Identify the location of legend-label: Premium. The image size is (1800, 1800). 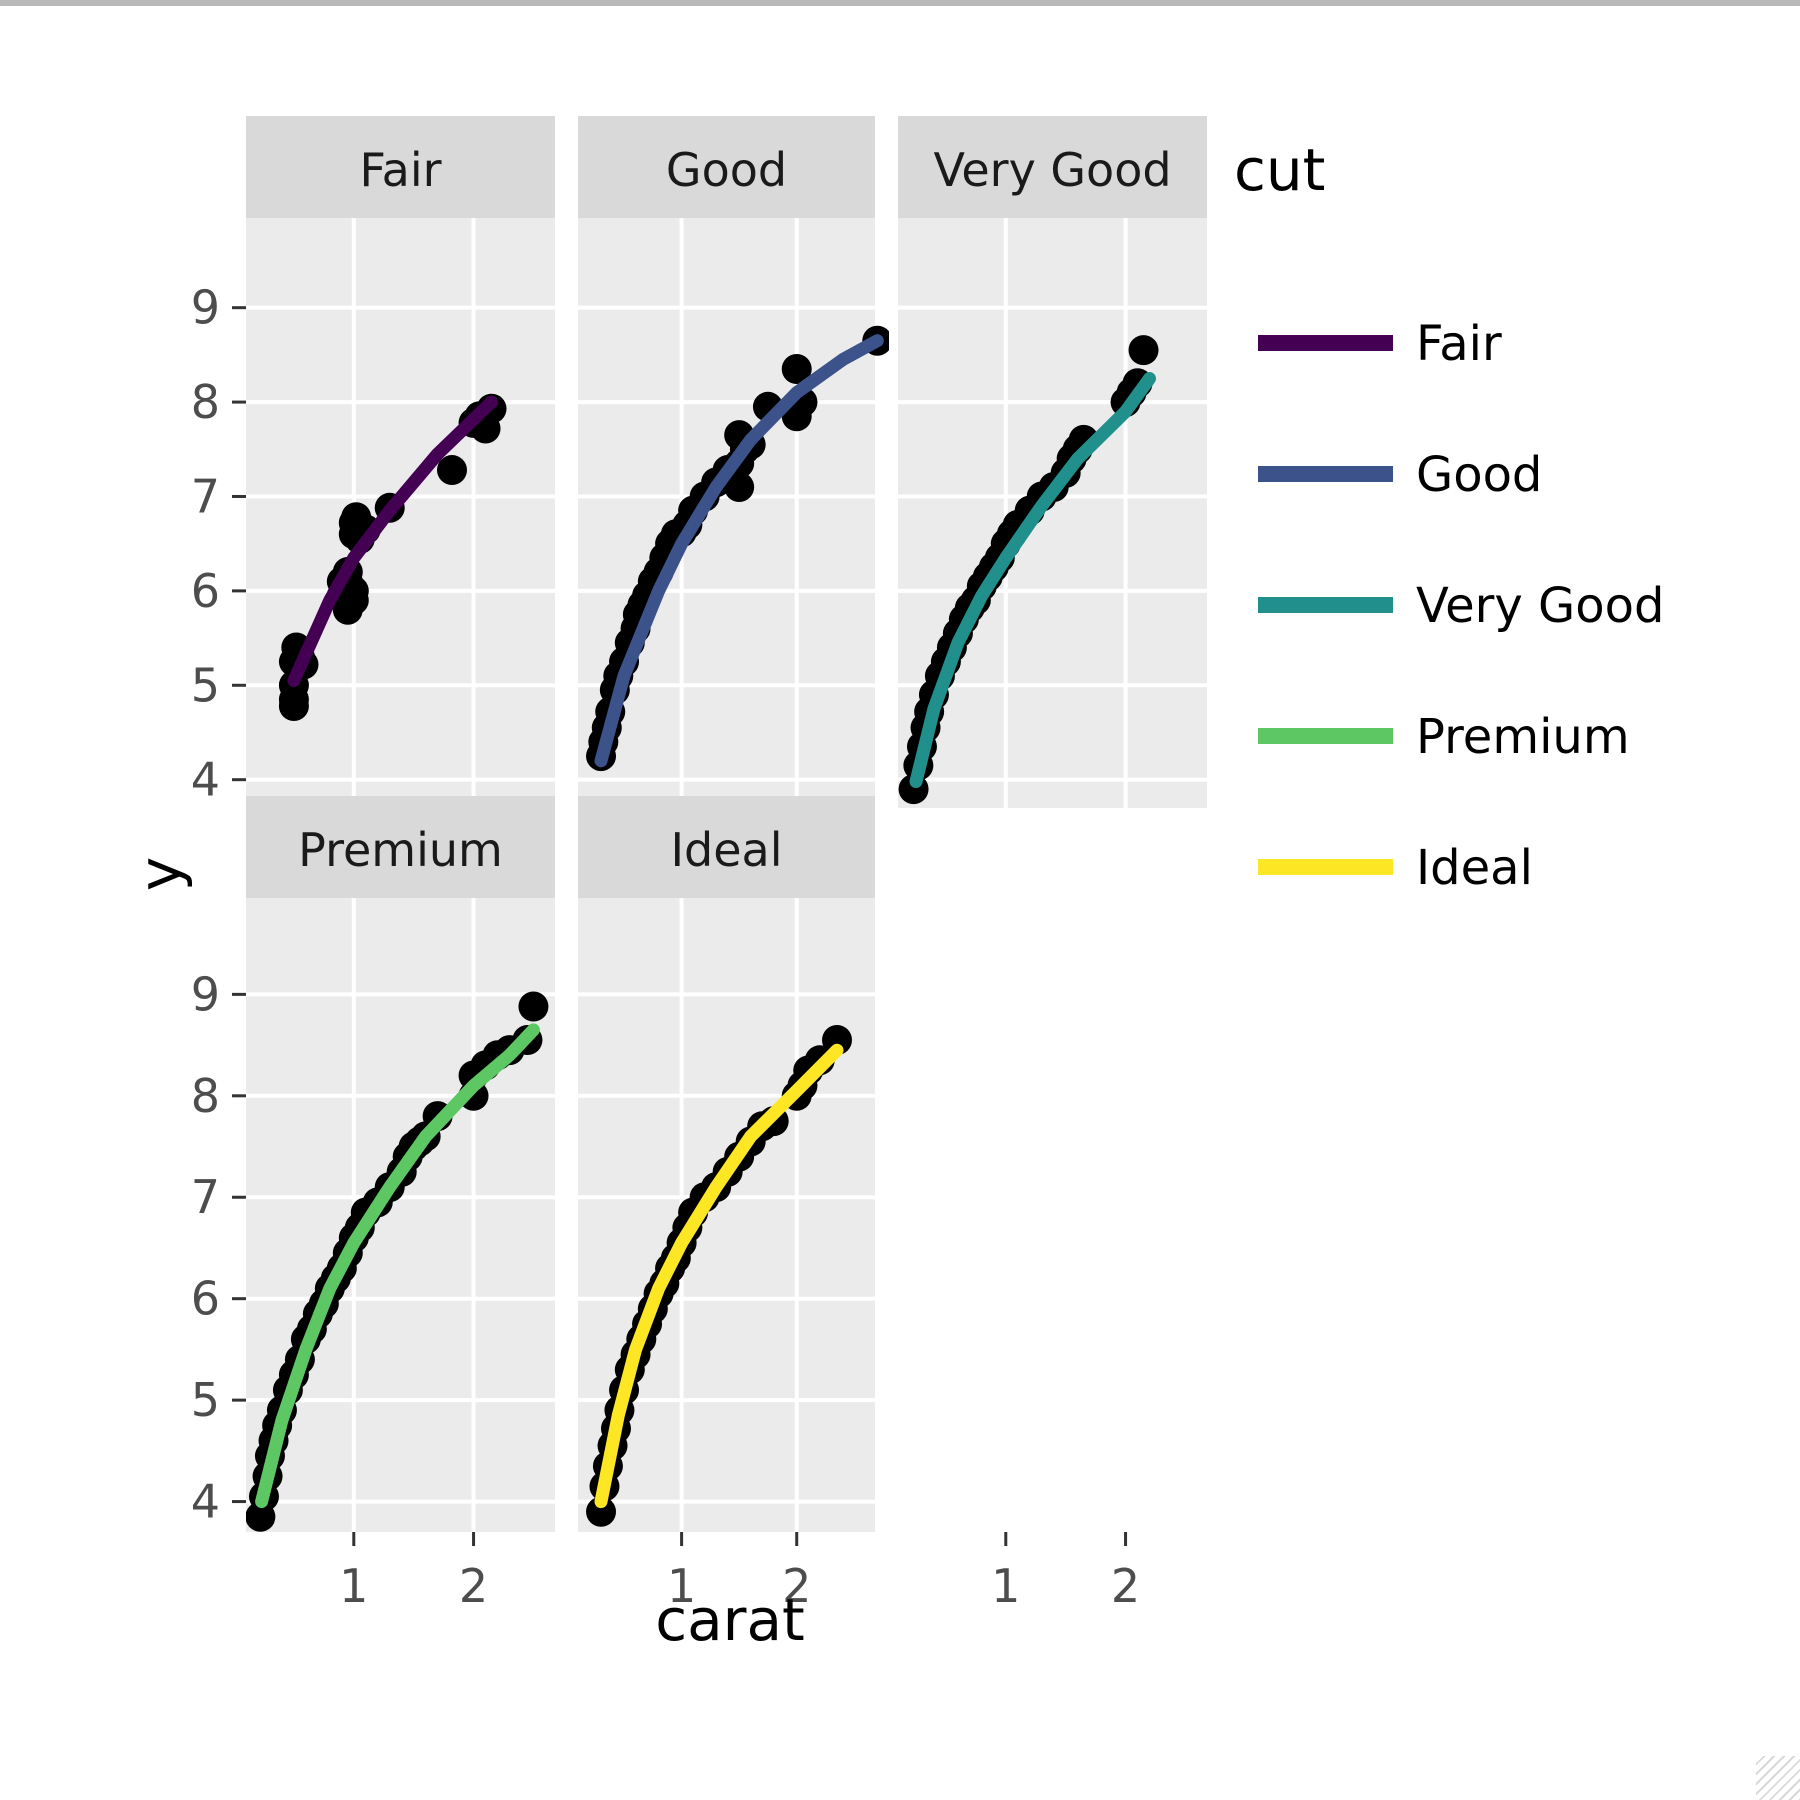
(1523, 737).